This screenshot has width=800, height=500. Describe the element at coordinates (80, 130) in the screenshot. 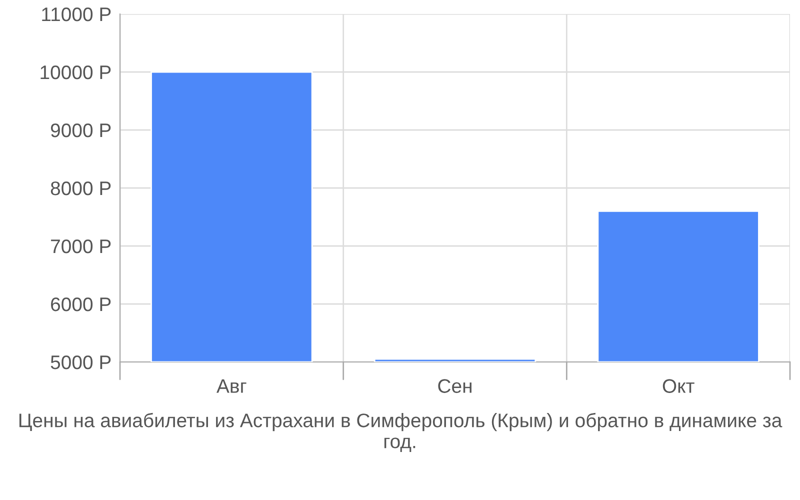

I see `y-tick-label: 9000 Р` at that location.